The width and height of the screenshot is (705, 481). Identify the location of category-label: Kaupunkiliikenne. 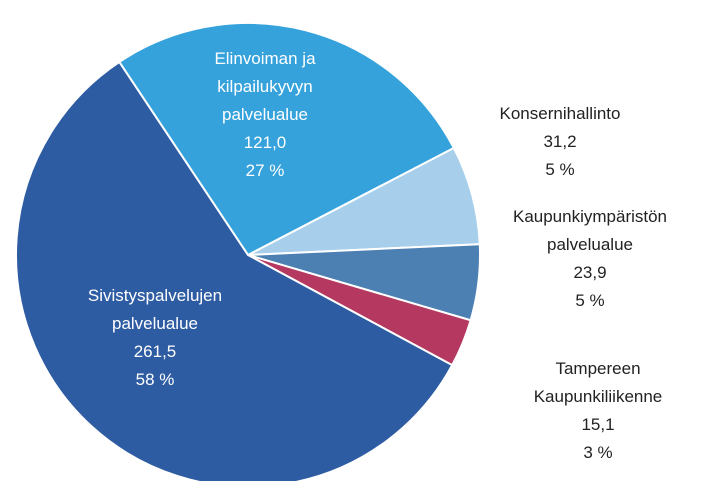
(598, 396).